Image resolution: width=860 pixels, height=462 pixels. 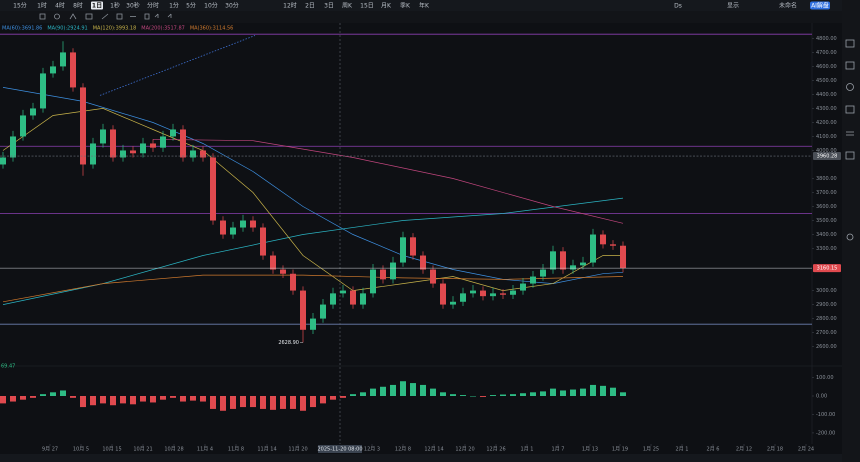 I want to click on x-tick-label: 10月 21, so click(x=142, y=450).